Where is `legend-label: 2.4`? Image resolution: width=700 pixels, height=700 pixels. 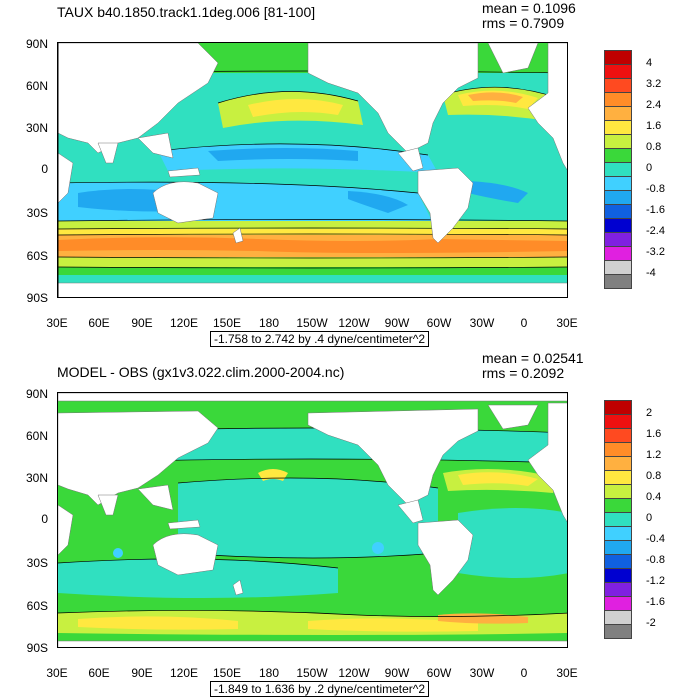 legend-label: 2.4 is located at coordinates (654, 105).